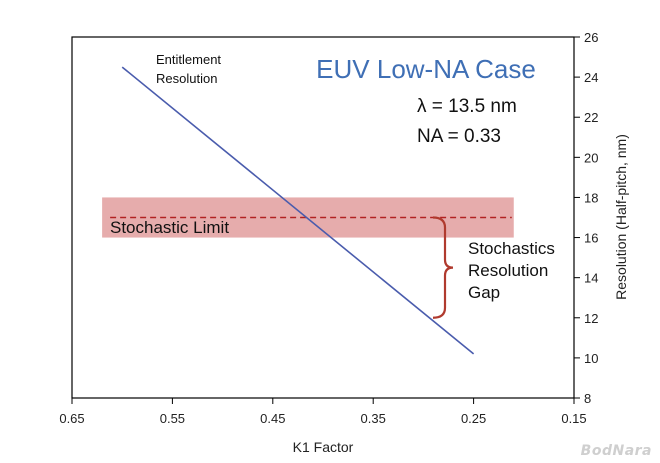 The width and height of the screenshot is (660, 463). I want to click on x-tick-label: 0.15, so click(573, 418).